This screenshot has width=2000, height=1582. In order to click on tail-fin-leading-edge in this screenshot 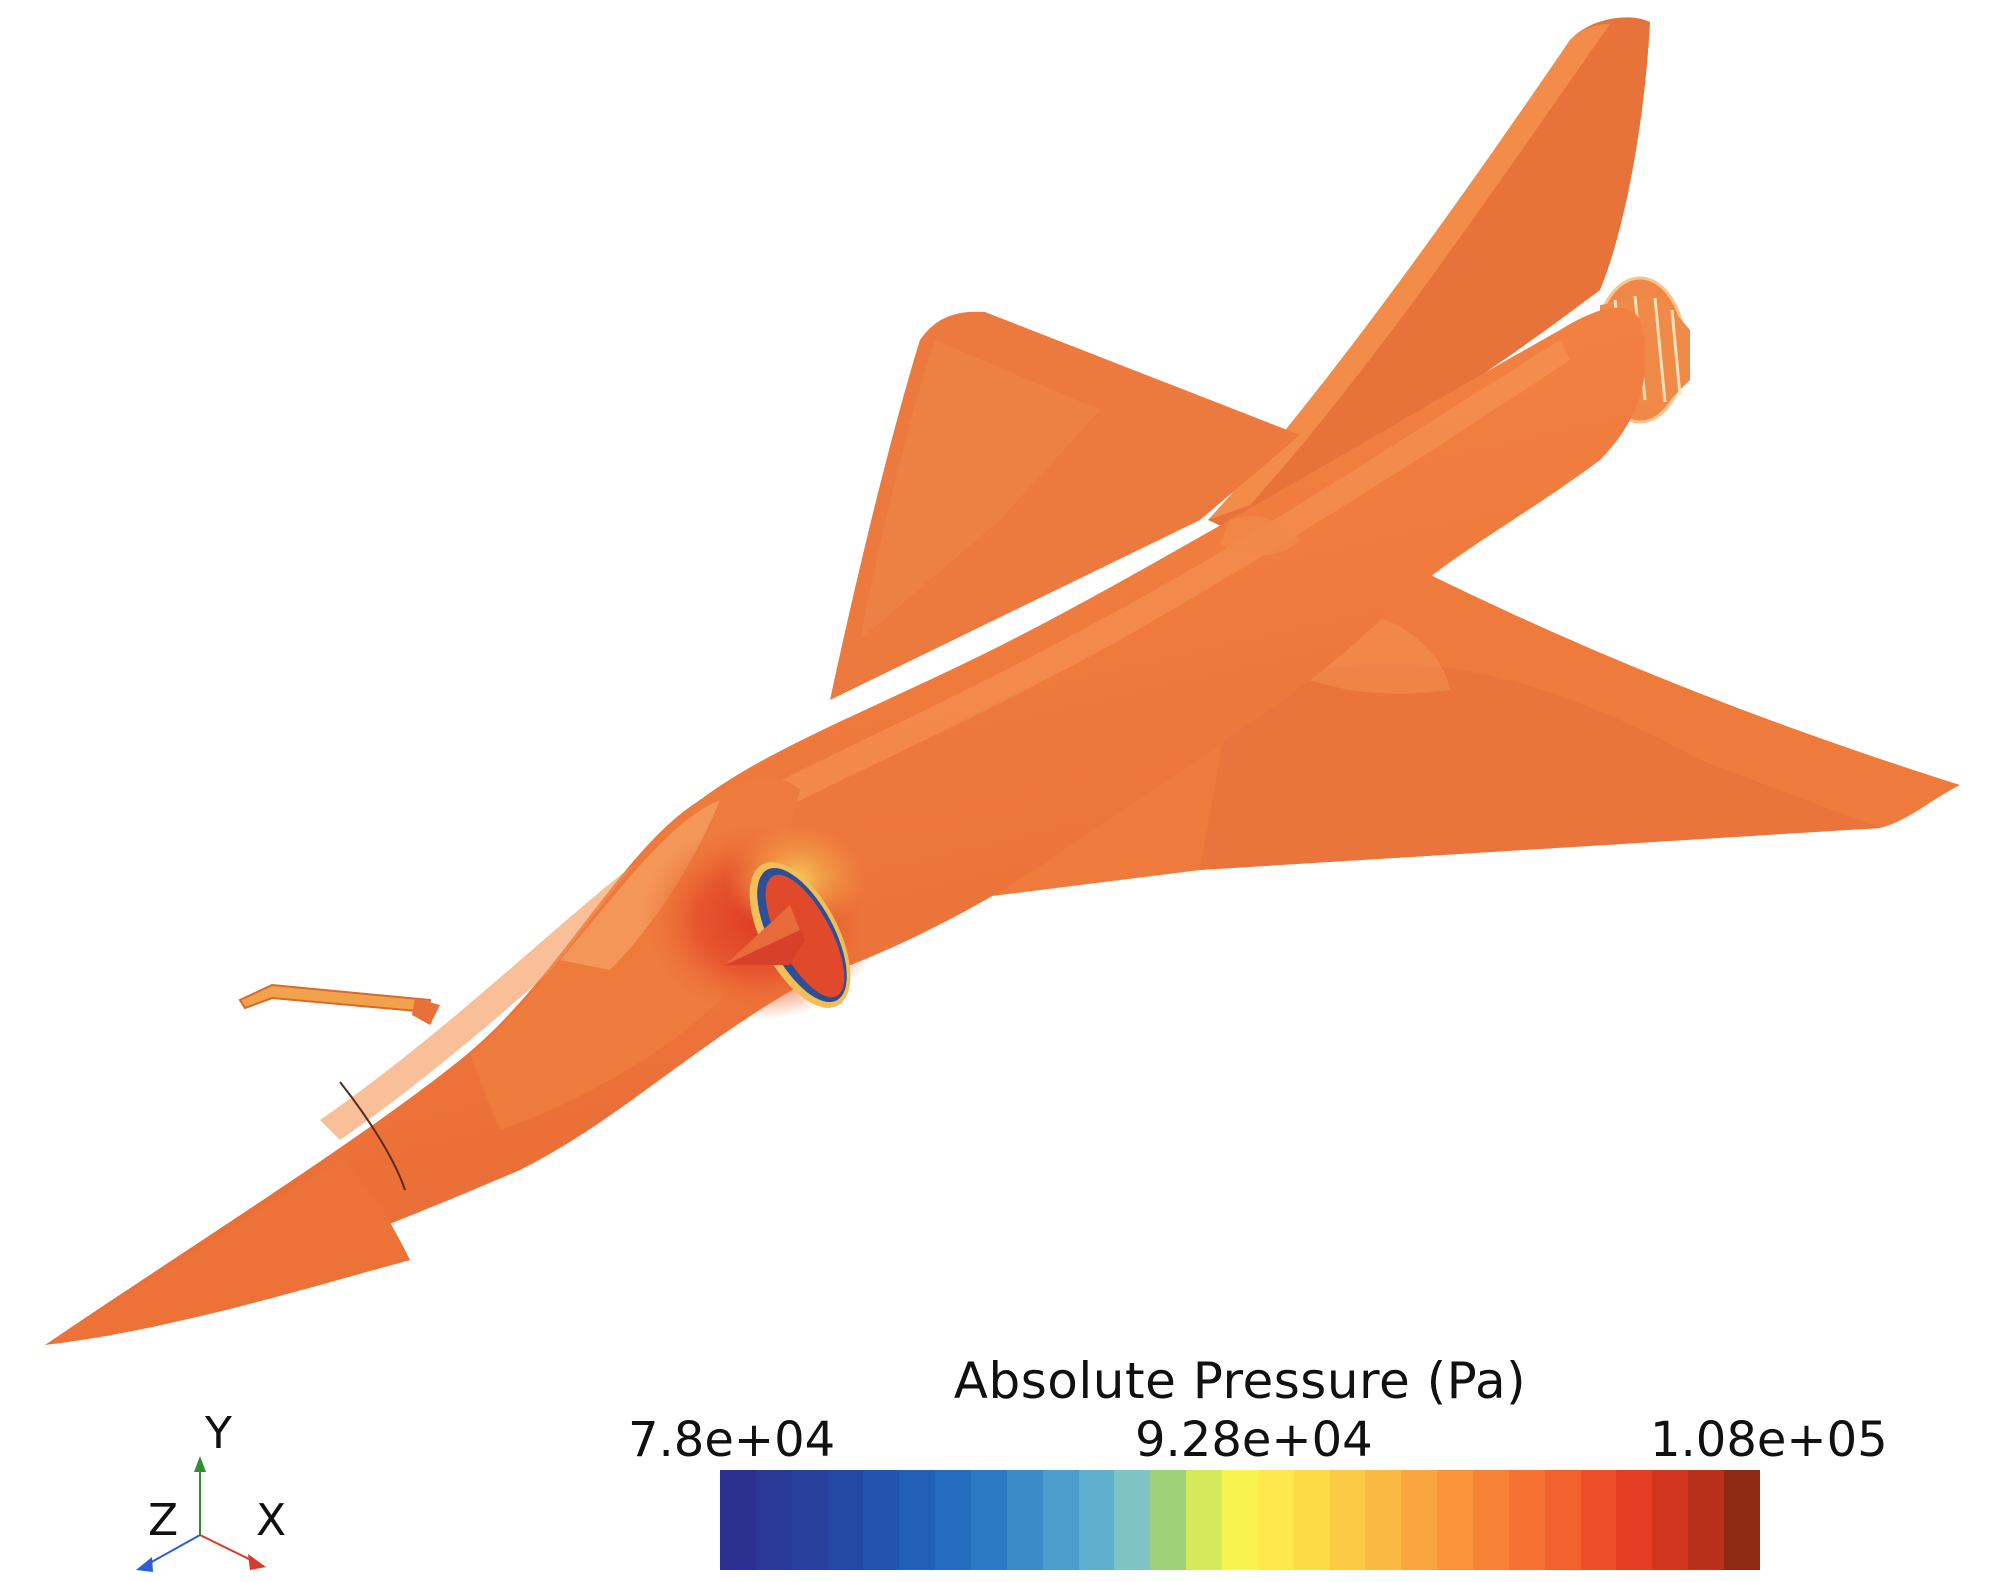, I will do `click(1409, 272)`.